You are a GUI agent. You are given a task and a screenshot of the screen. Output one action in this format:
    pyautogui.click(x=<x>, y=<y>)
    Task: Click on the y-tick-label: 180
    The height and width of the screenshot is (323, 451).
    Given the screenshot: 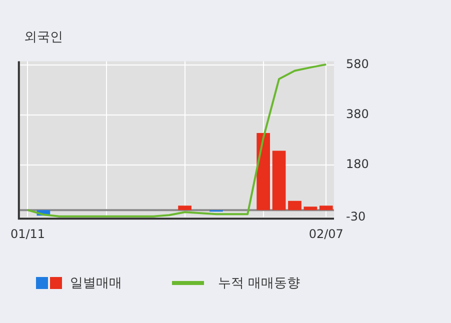 What is the action you would take?
    pyautogui.click(x=357, y=164)
    